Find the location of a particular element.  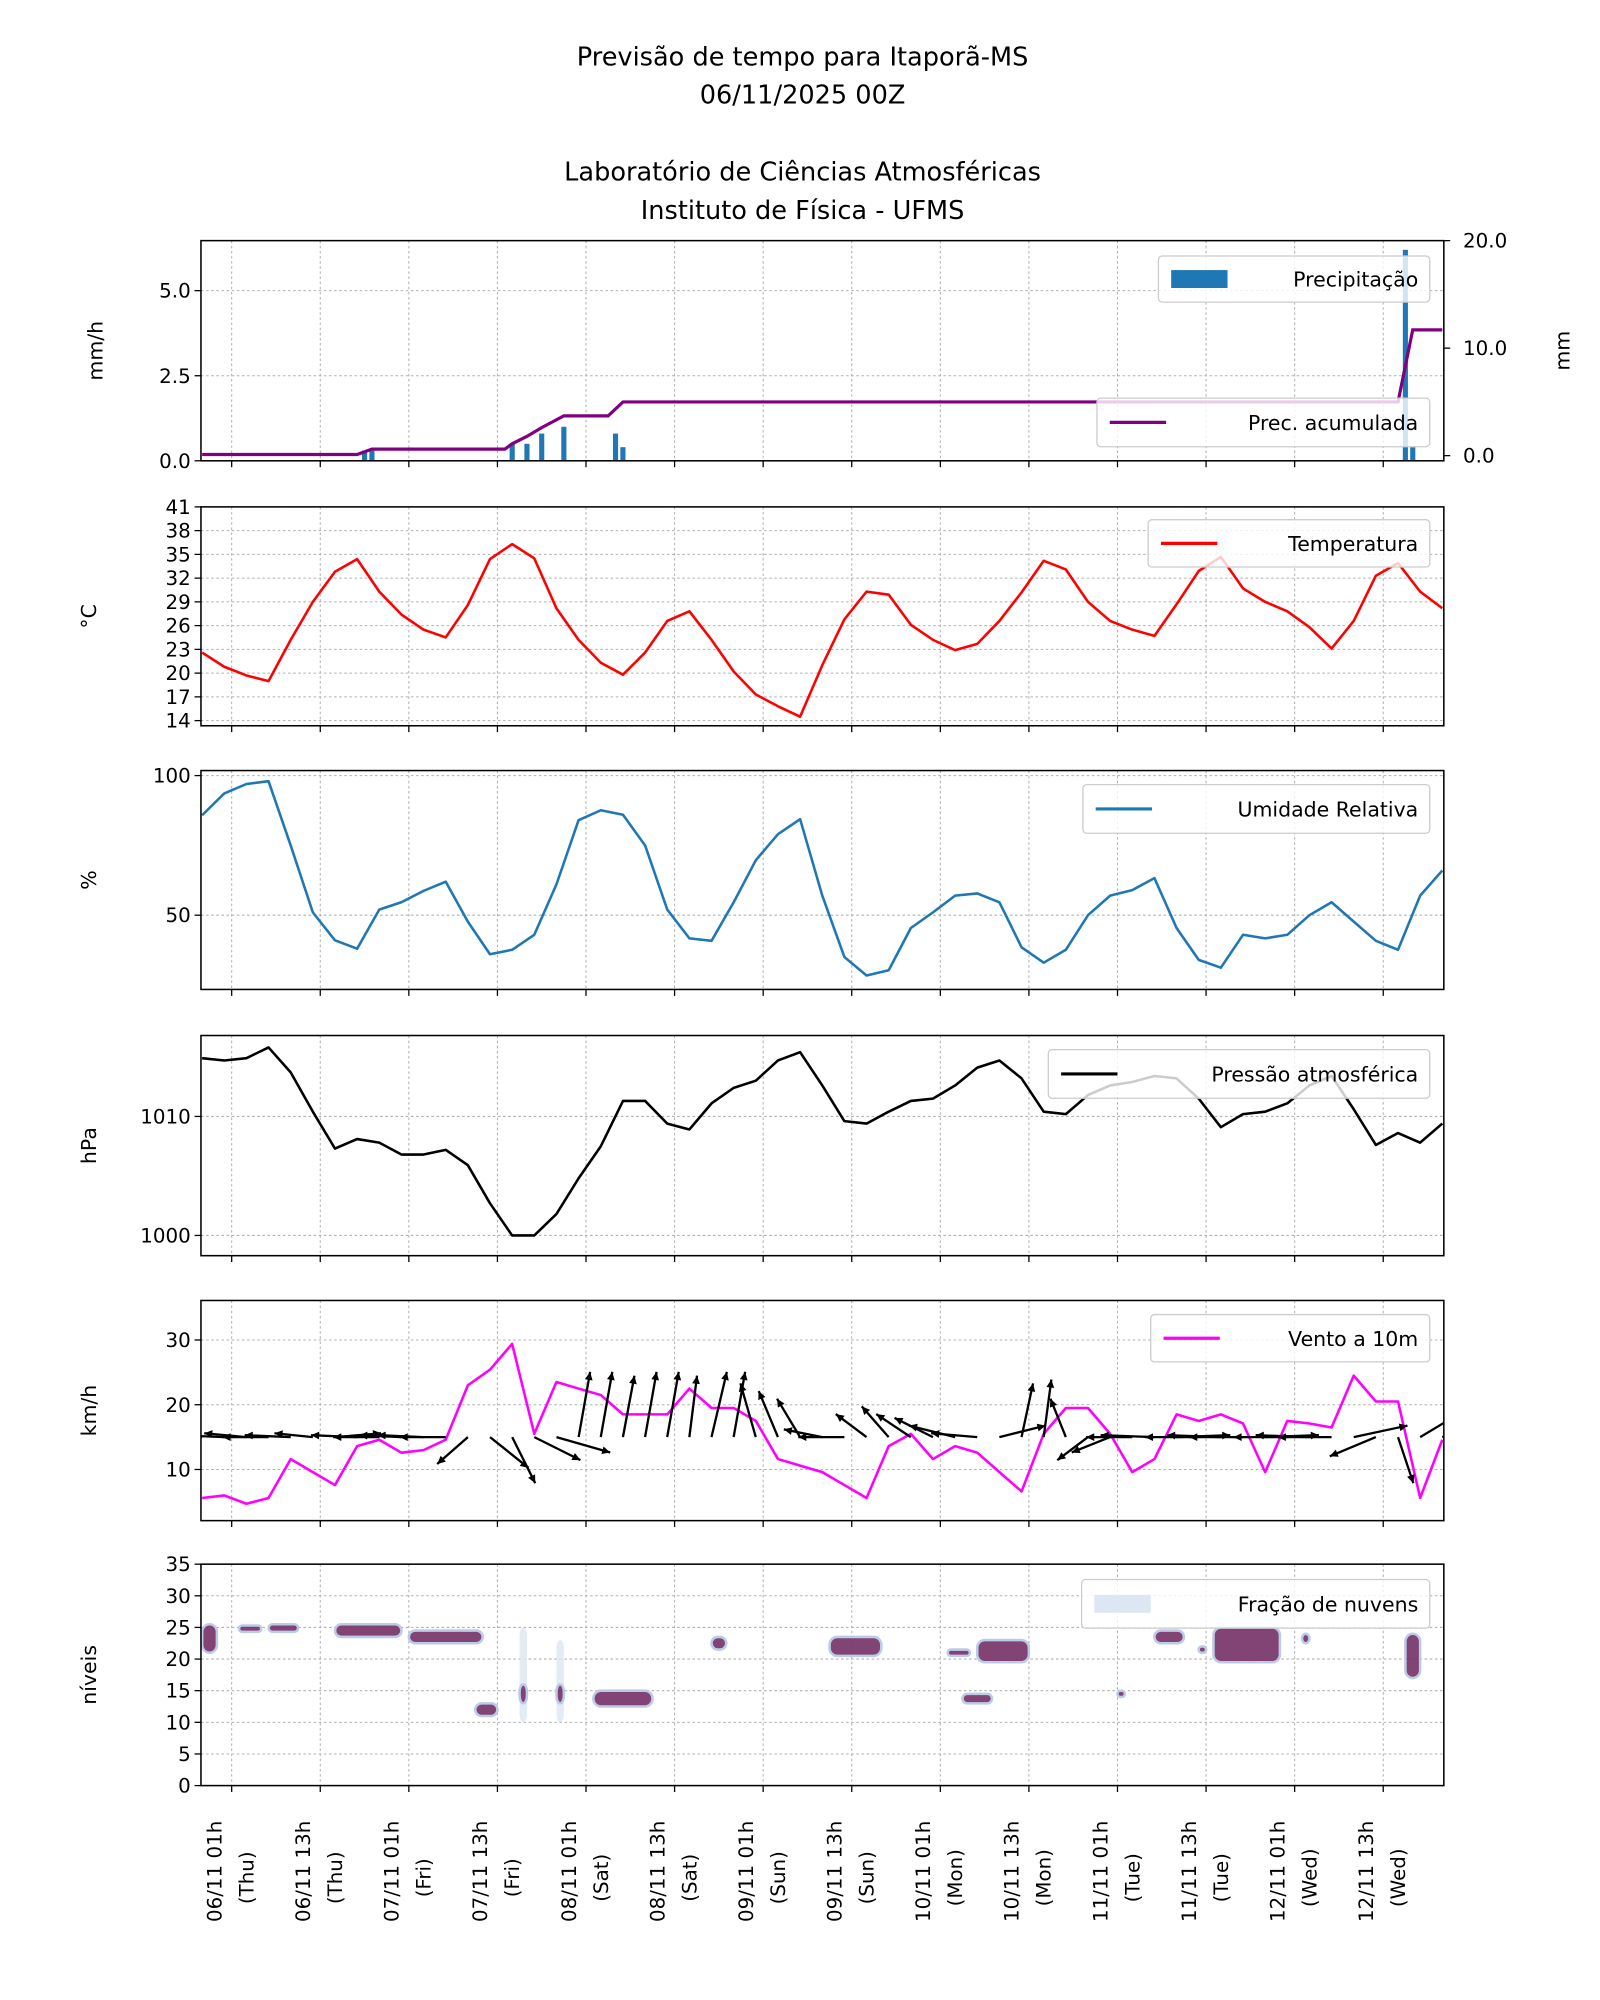

legend: Vento a 10m is located at coordinates (1290, 1338).